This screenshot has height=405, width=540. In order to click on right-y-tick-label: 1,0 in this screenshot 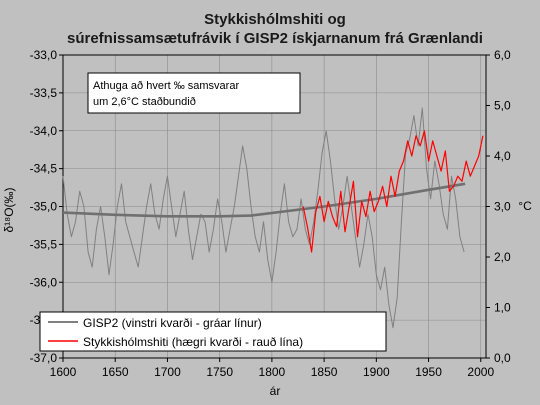, I will do `click(502, 308)`.